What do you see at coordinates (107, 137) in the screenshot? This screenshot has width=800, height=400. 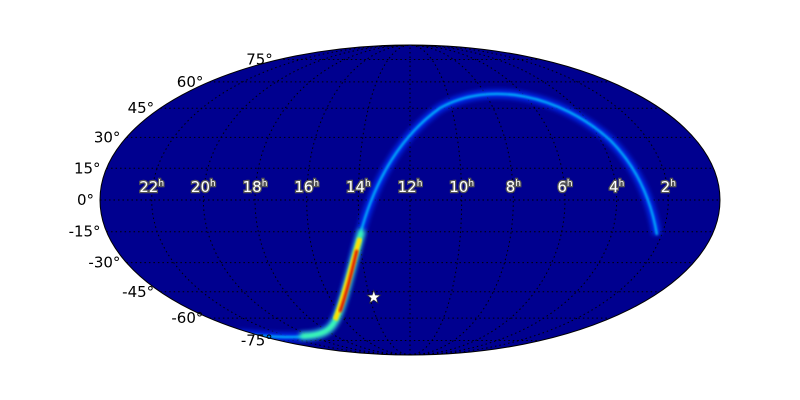 I see `latitude-tick-label: 30°` at bounding box center [107, 137].